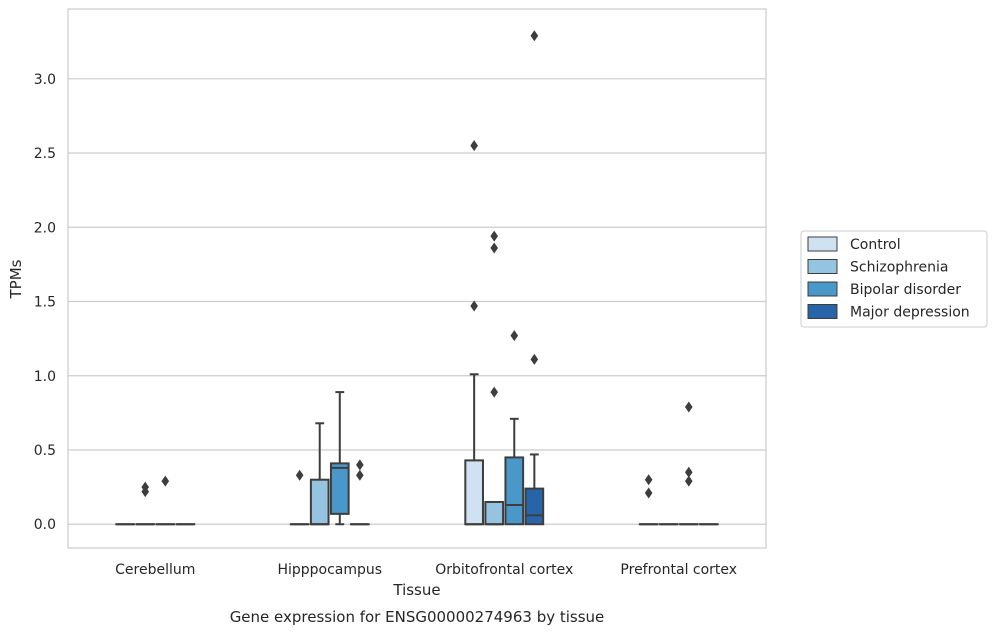  What do you see at coordinates (45, 377) in the screenshot?
I see `y-tick-label: 1.0` at bounding box center [45, 377].